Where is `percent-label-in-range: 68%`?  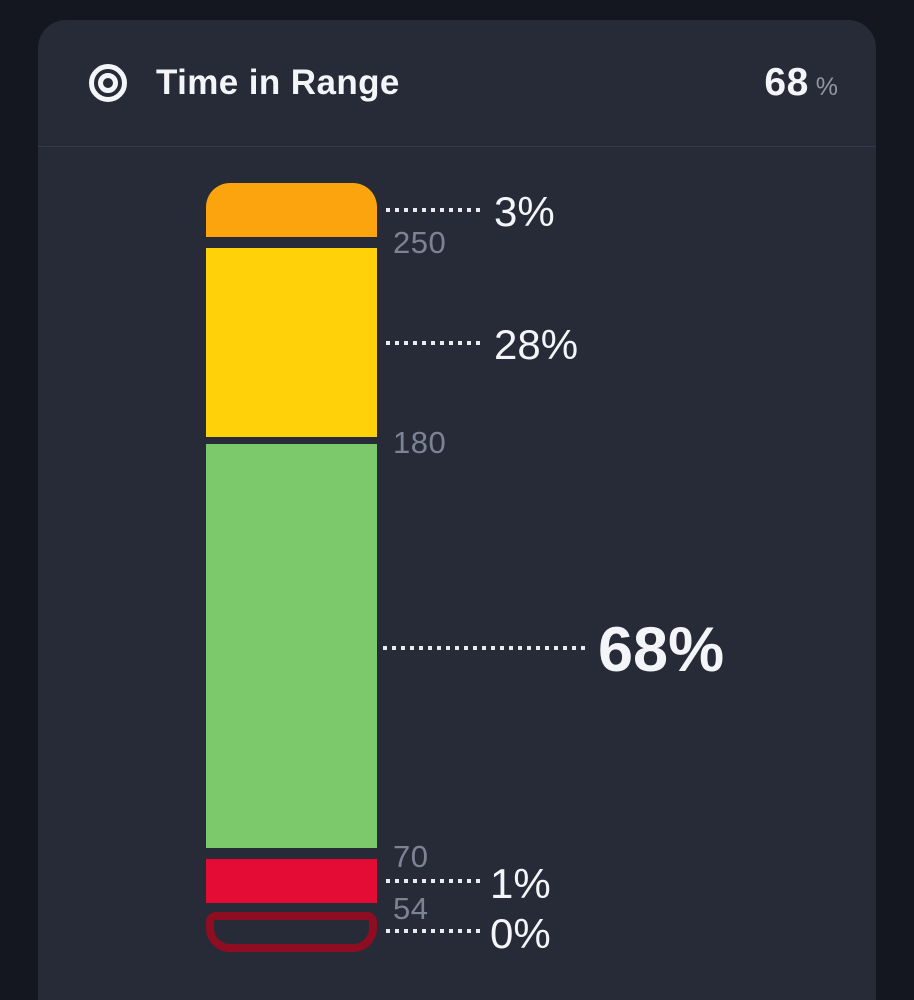 percent-label-in-range: 68% is located at coordinates (661, 650).